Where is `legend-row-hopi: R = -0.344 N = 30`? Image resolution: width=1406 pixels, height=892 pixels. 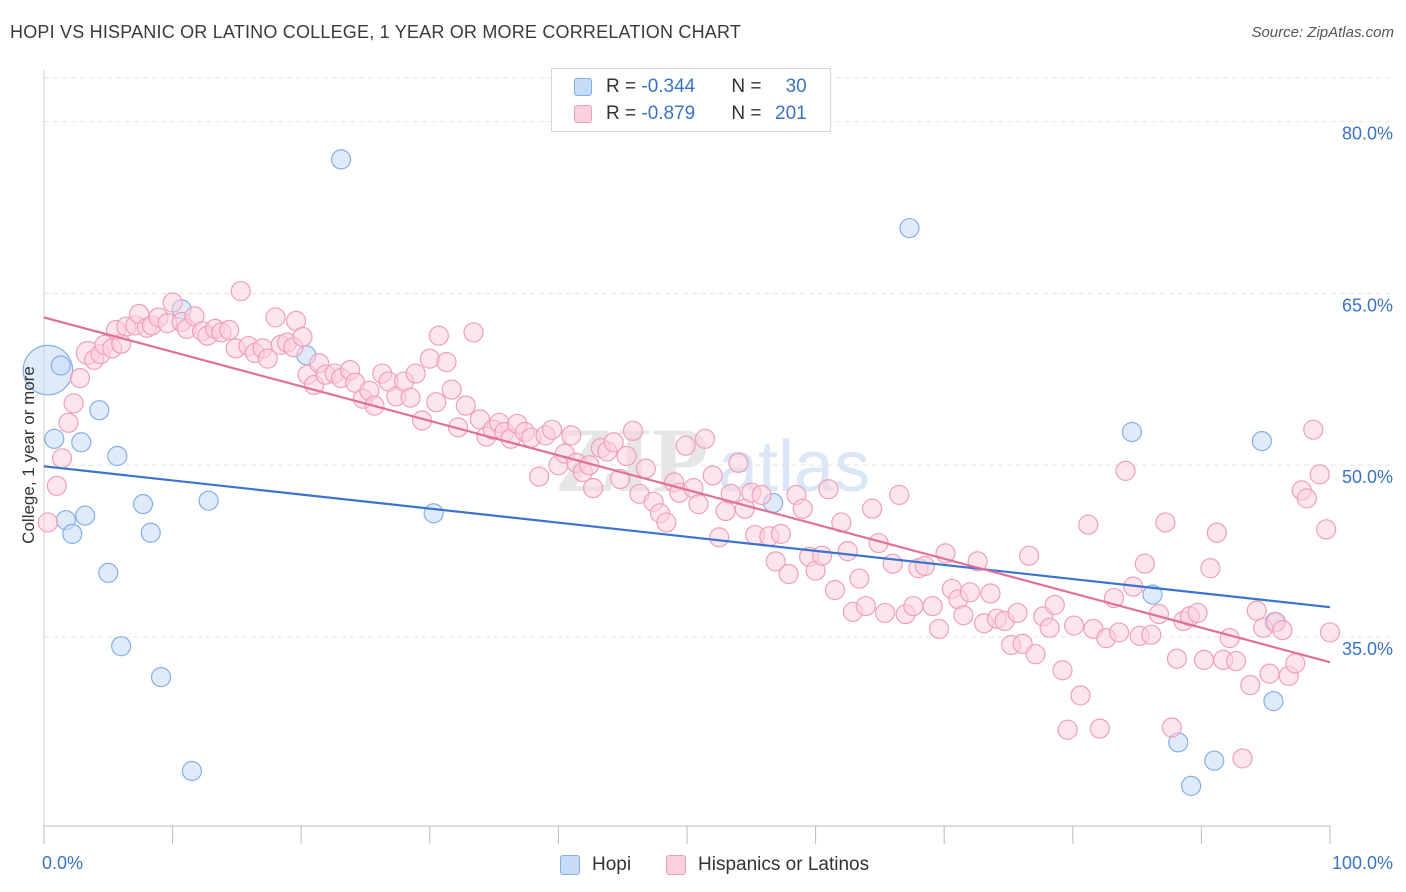
legend-row-hopi: R = -0.344 N = 30 is located at coordinates (690, 87).